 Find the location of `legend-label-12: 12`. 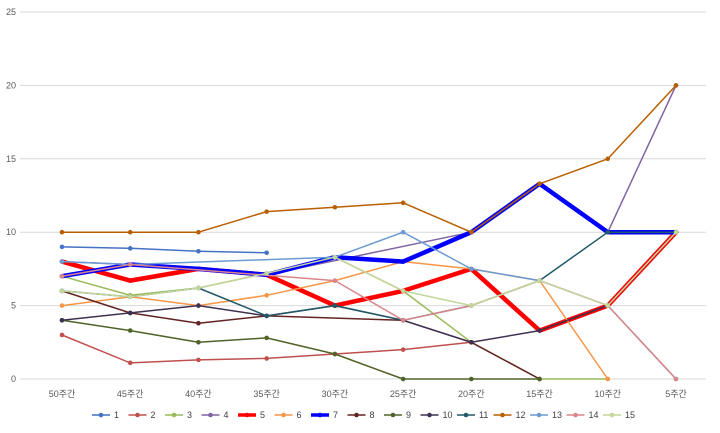

legend-label-12: 12 is located at coordinates (521, 415).